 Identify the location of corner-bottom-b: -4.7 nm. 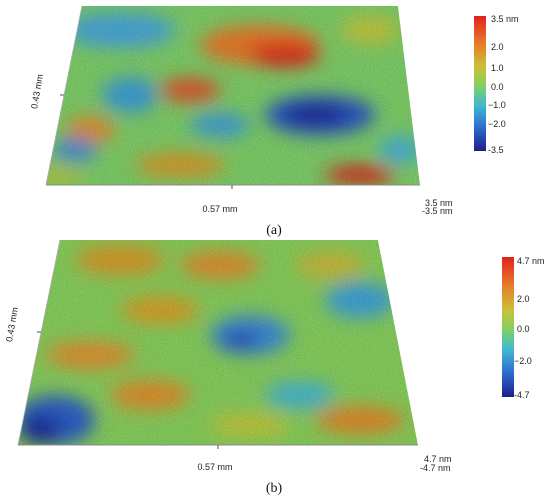
(435, 468).